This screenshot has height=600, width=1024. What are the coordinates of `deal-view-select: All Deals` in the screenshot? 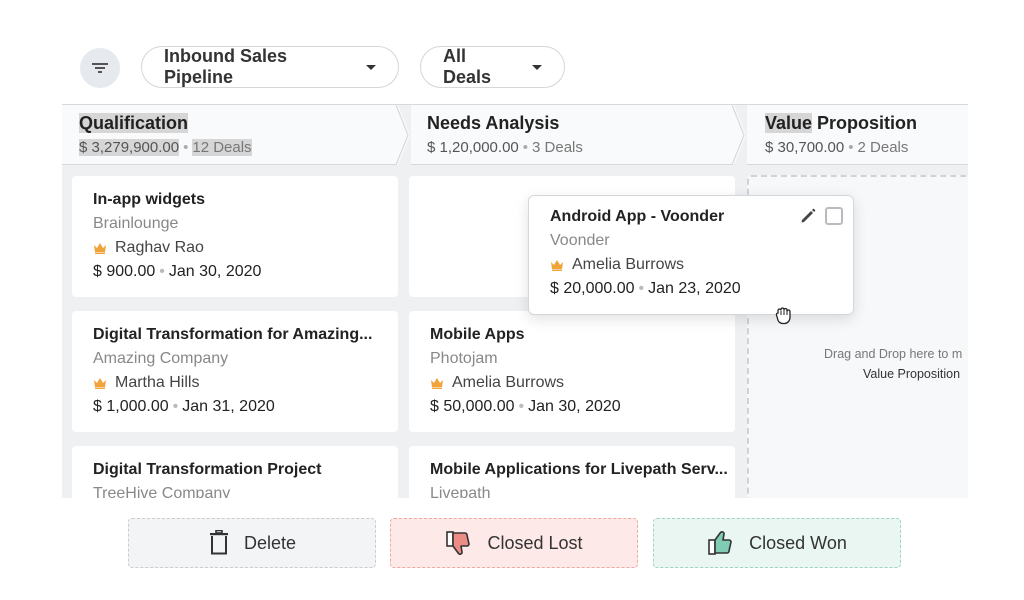 It's located at (492, 67).